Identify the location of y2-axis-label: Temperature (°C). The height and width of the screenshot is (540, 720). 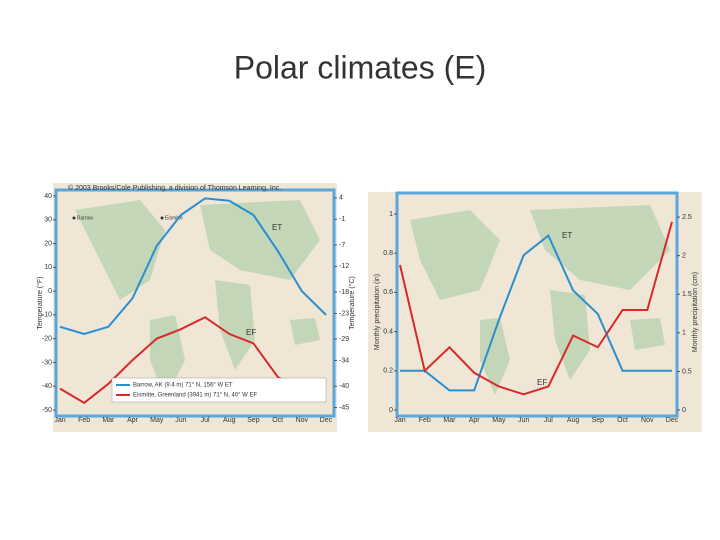
(352, 303).